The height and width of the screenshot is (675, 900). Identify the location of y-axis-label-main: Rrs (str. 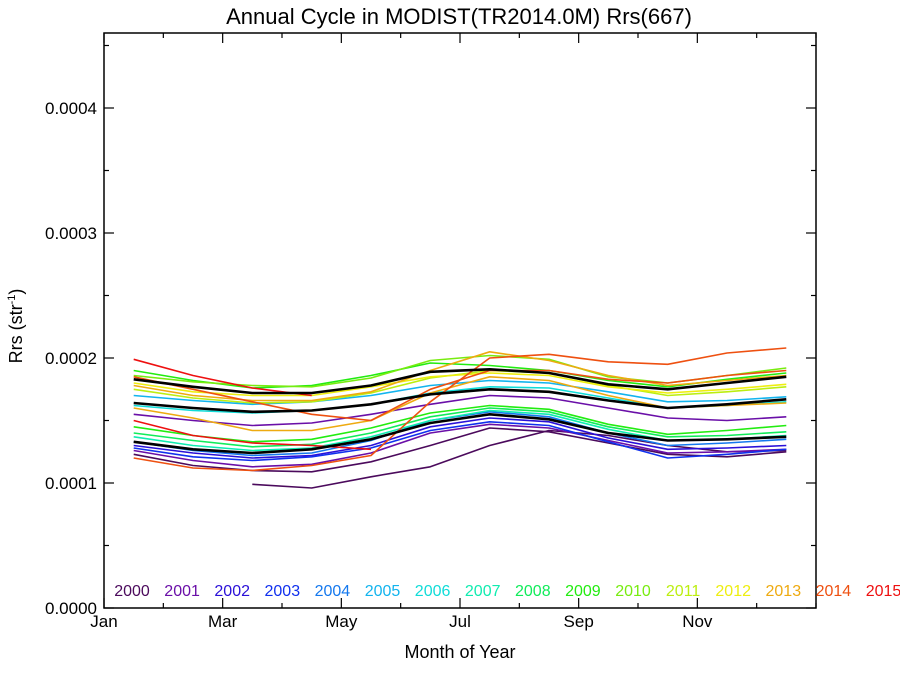
(16, 333).